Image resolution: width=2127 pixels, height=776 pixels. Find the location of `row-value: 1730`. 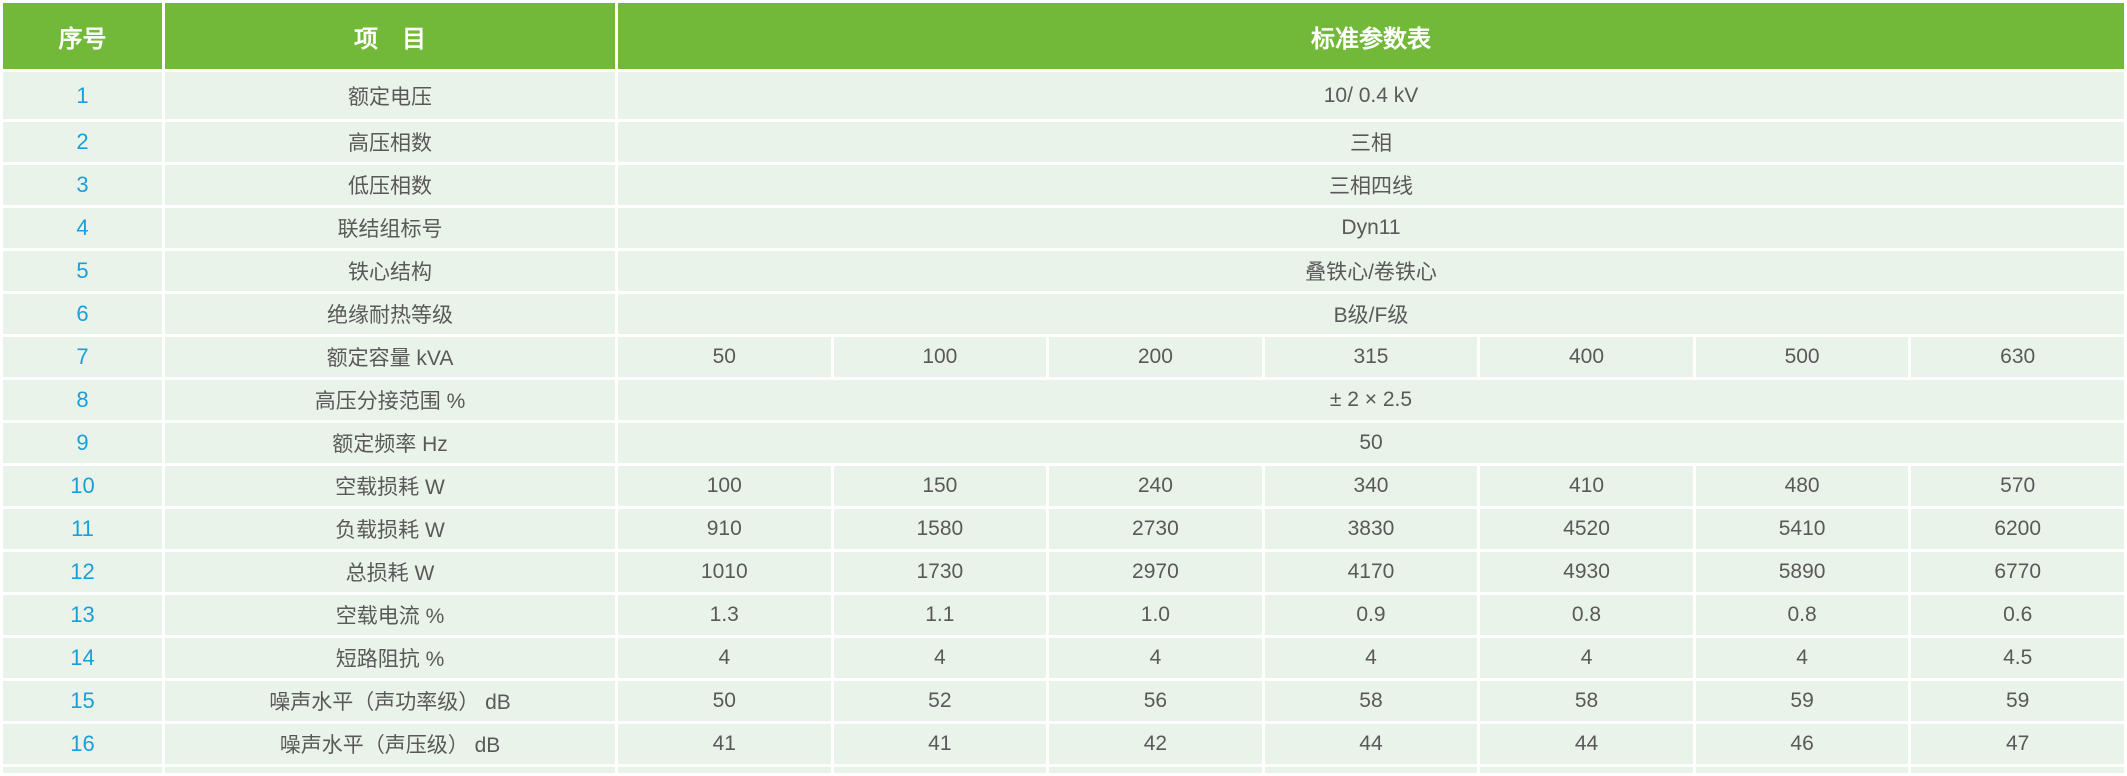

row-value: 1730 is located at coordinates (940, 572).